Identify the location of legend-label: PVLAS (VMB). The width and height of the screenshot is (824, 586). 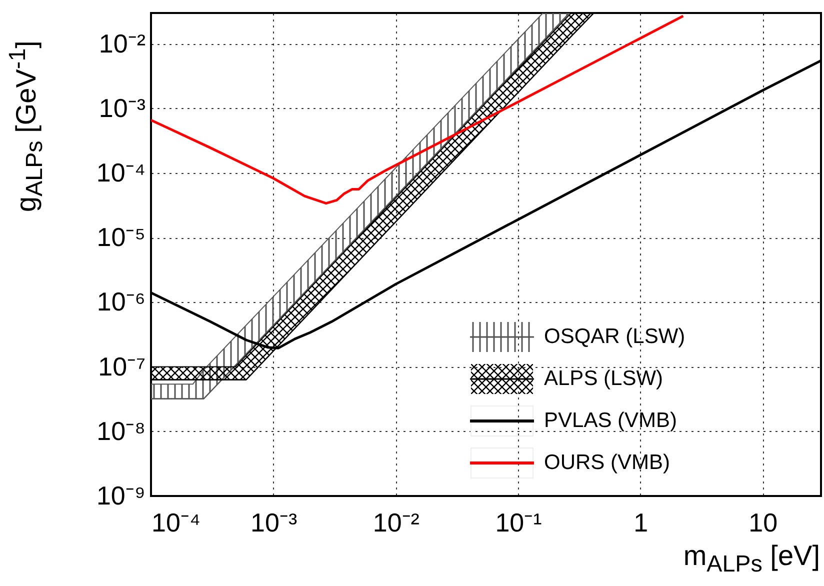
(611, 421).